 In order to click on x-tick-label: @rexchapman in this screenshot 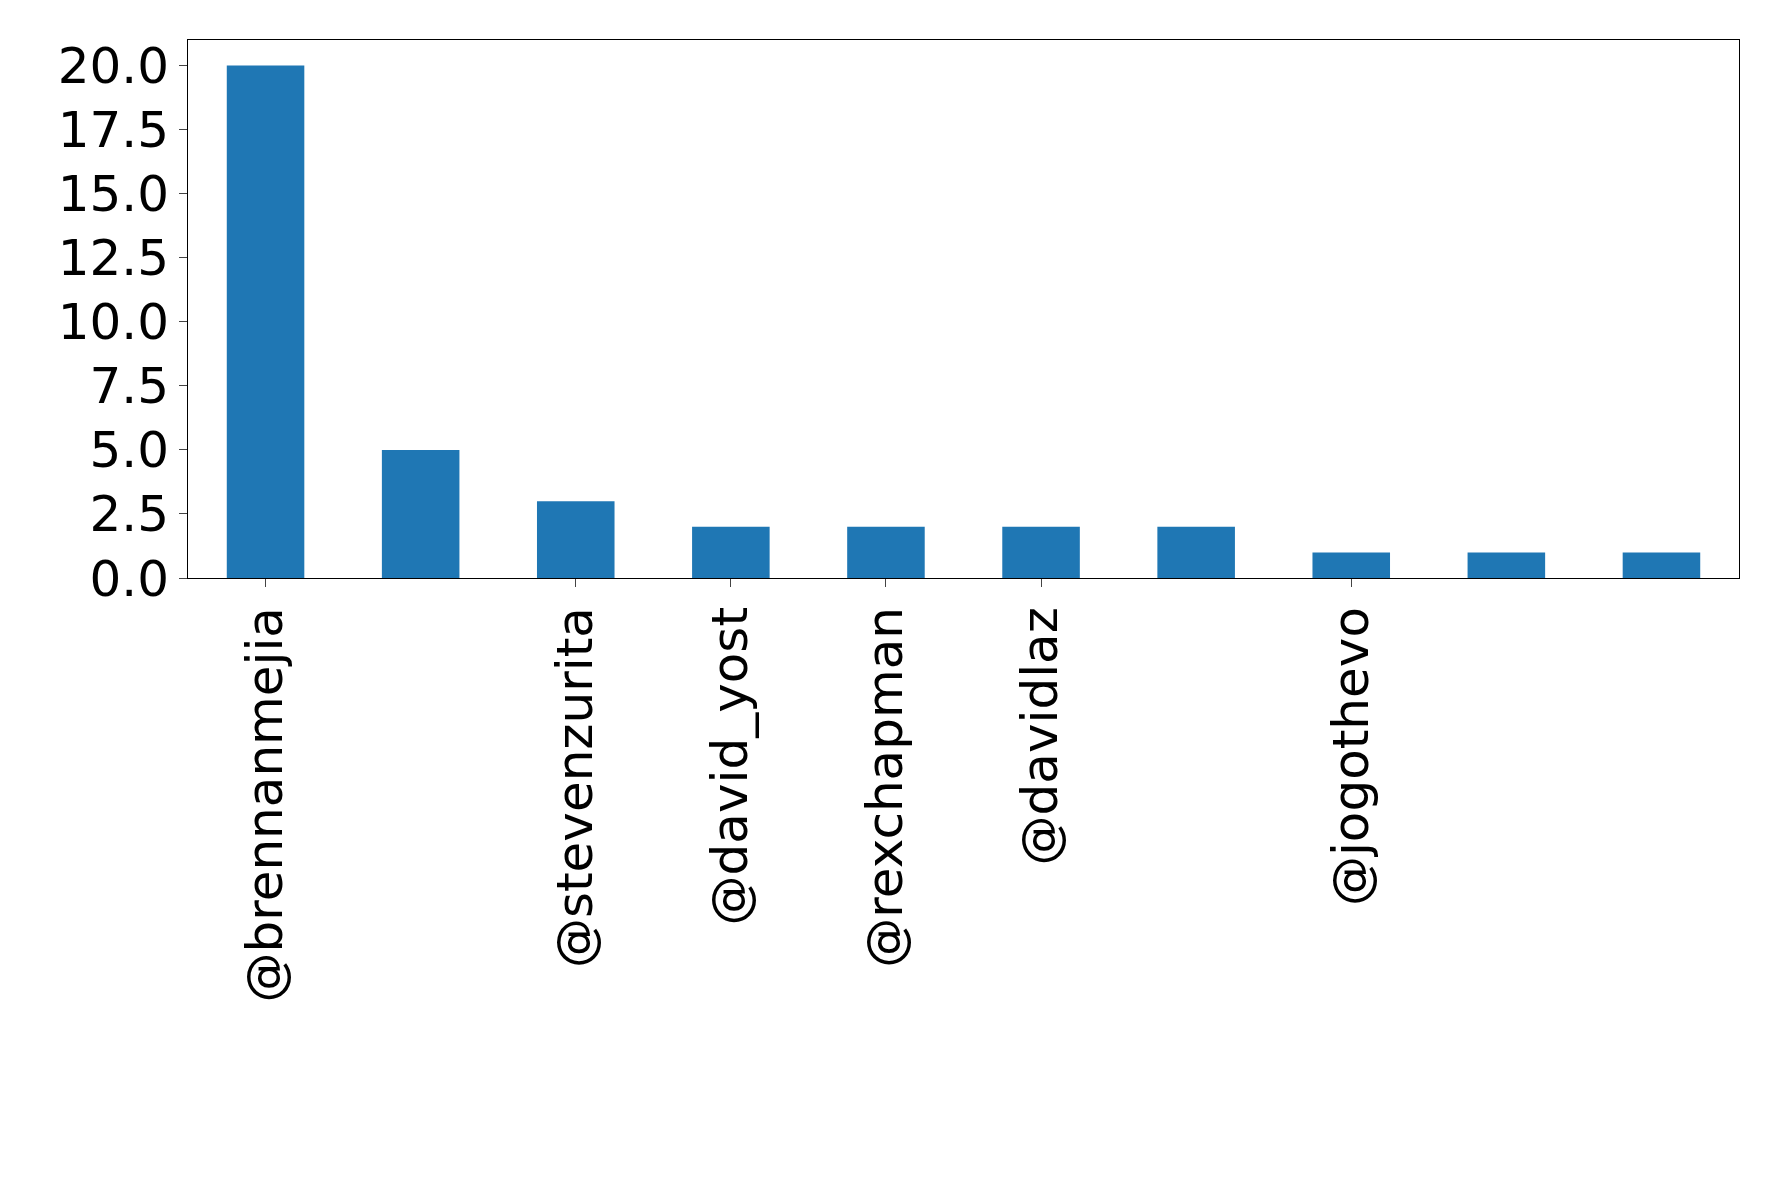, I will do `click(885, 787)`.